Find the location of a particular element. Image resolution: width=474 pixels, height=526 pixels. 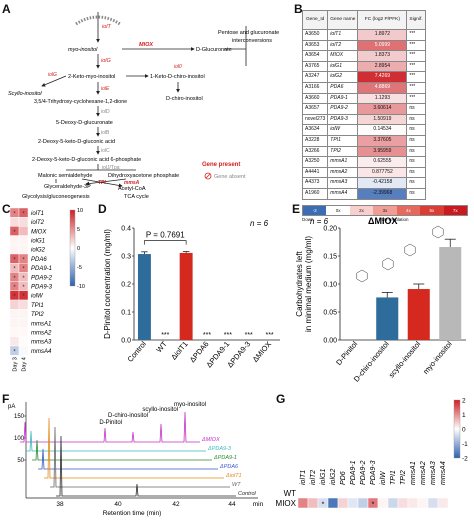

y-tick-label: 0.05 is located at coordinates (330, 313).